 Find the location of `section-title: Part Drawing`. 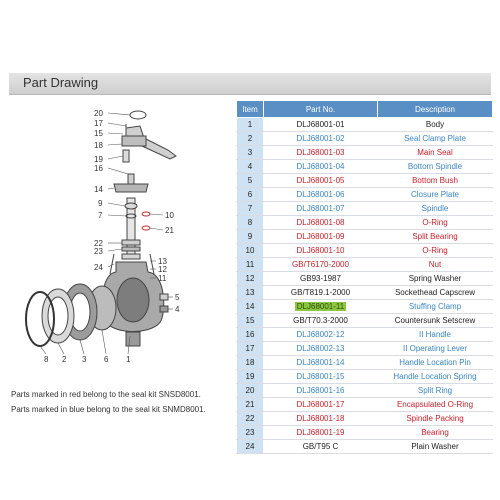

section-title: Part Drawing is located at coordinates (61, 82).